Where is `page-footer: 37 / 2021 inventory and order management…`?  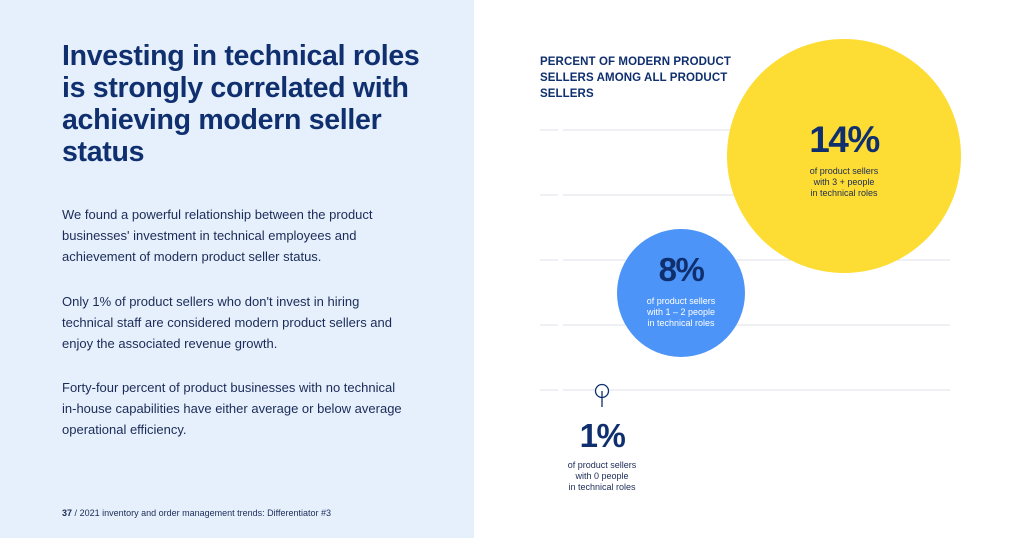 page-footer: 37 / 2021 inventory and order management… is located at coordinates (196, 513).